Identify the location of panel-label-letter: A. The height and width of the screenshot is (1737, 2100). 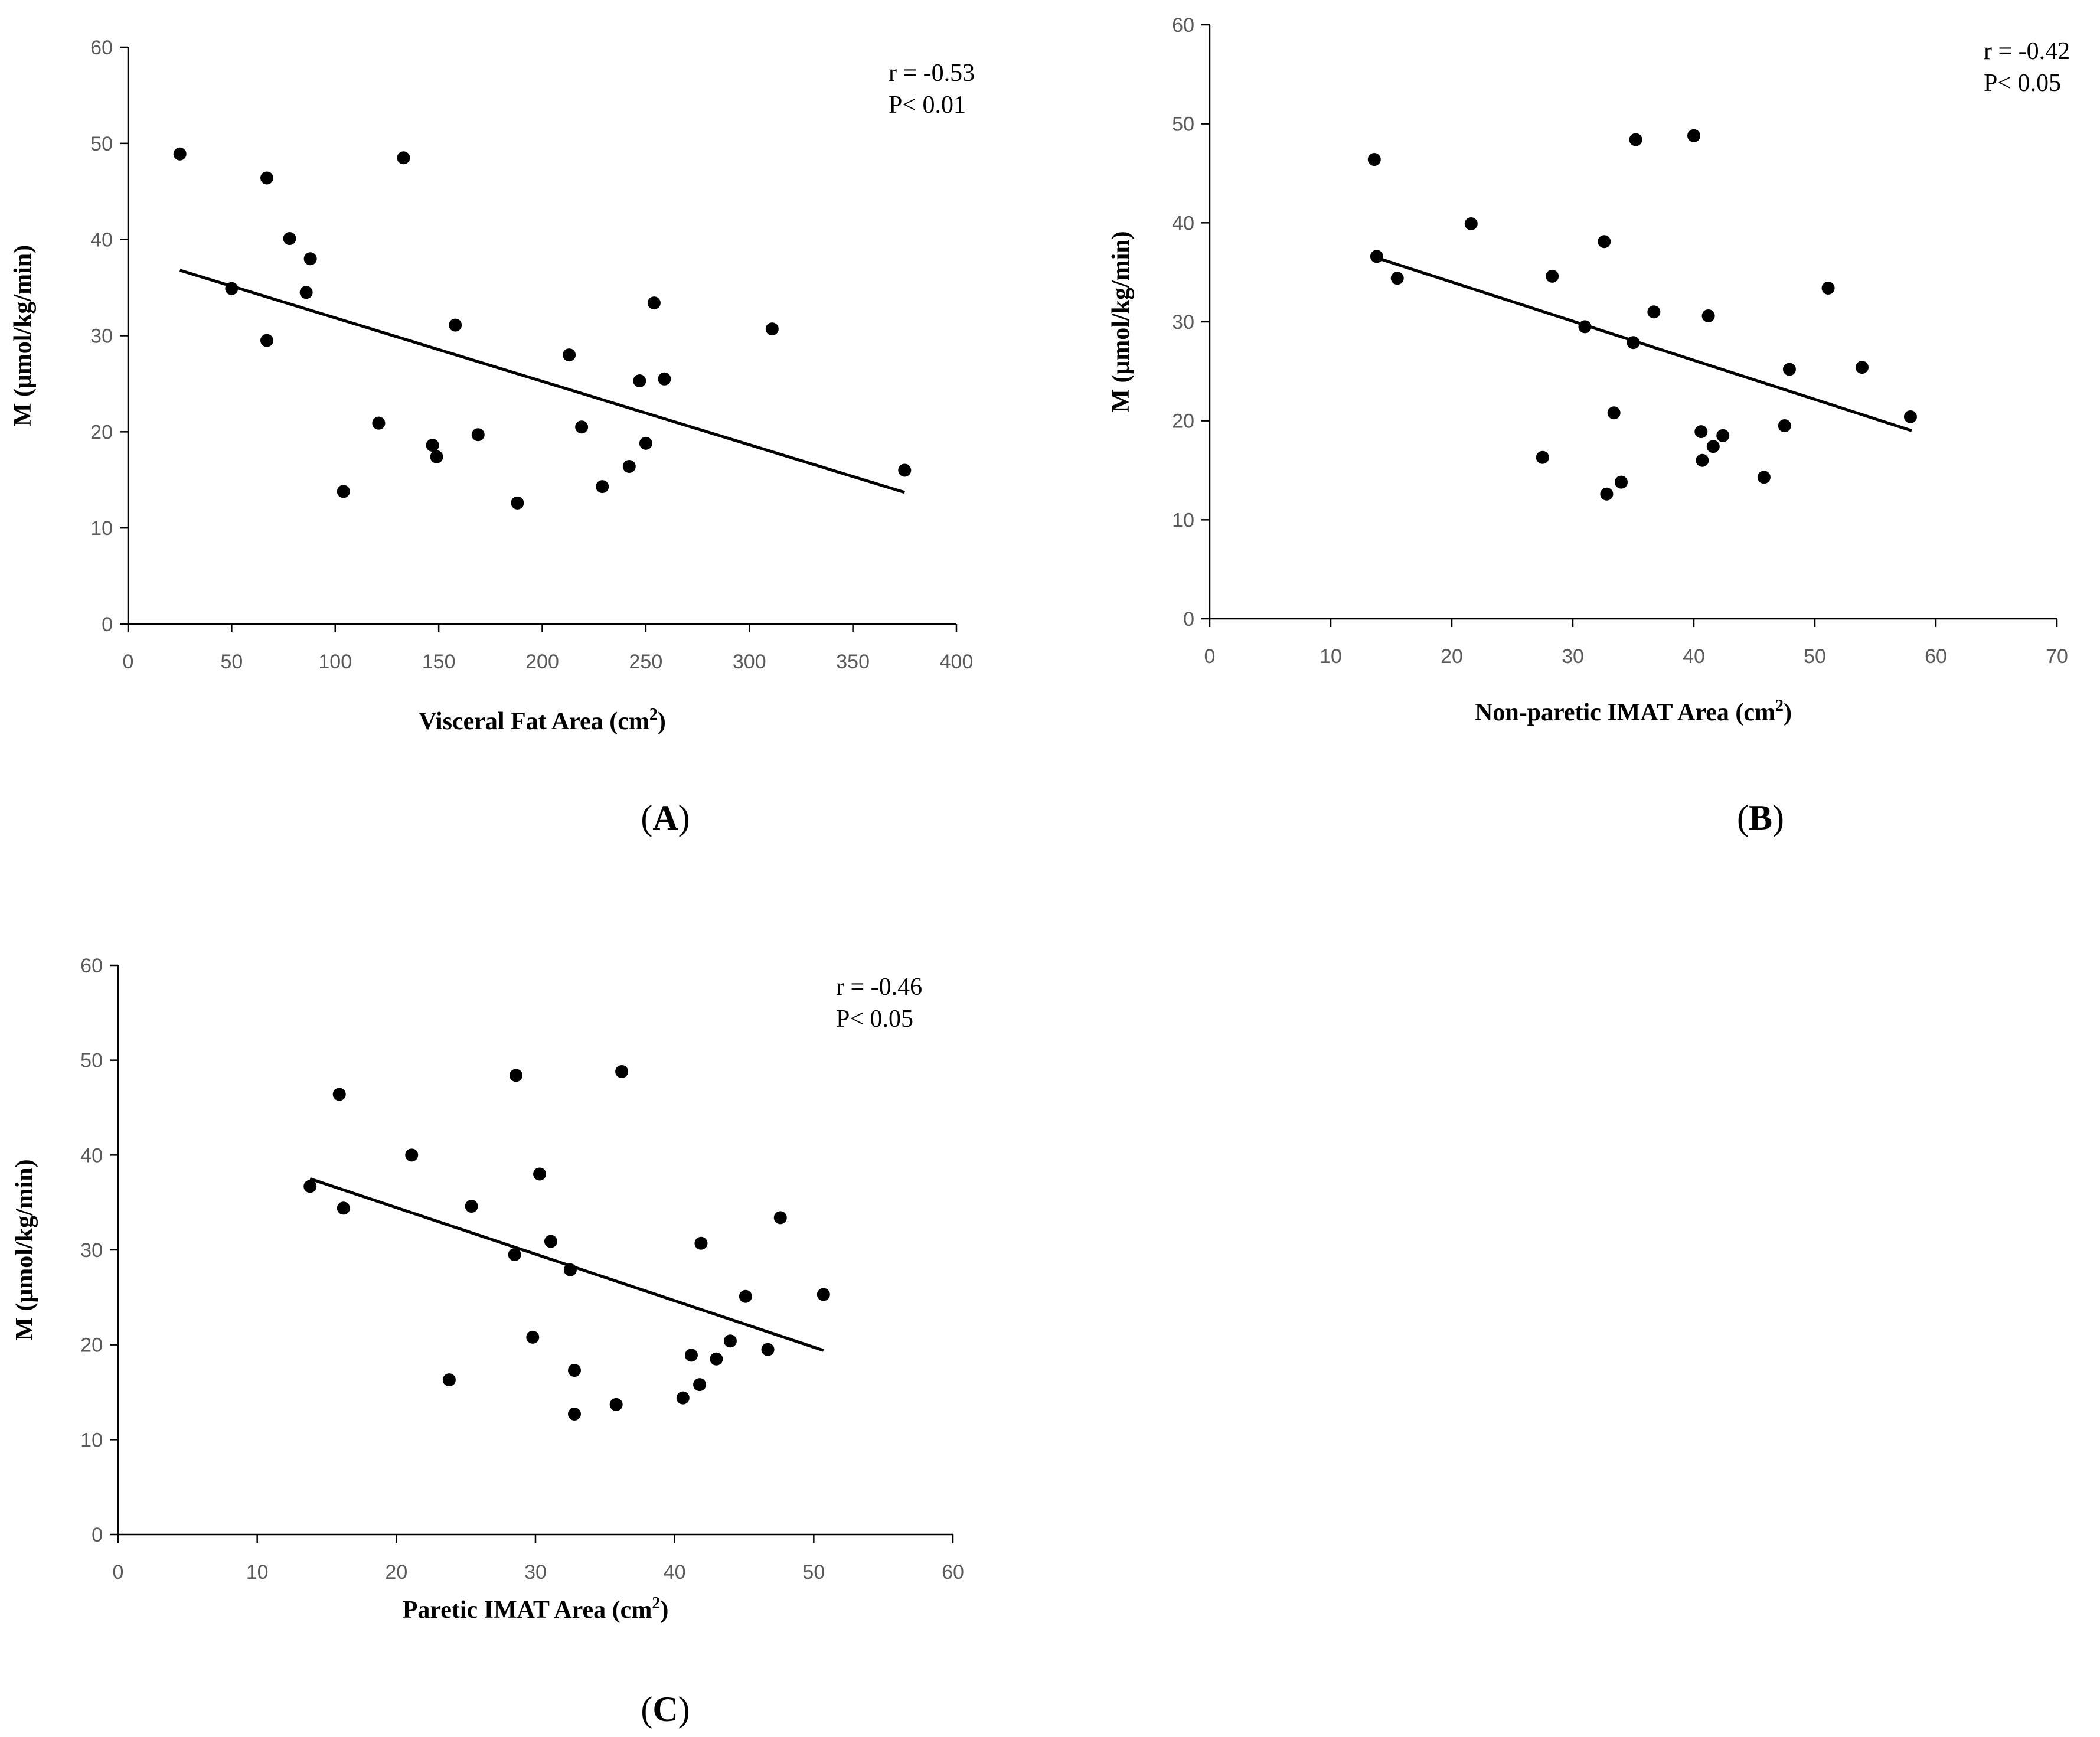
(665, 818).